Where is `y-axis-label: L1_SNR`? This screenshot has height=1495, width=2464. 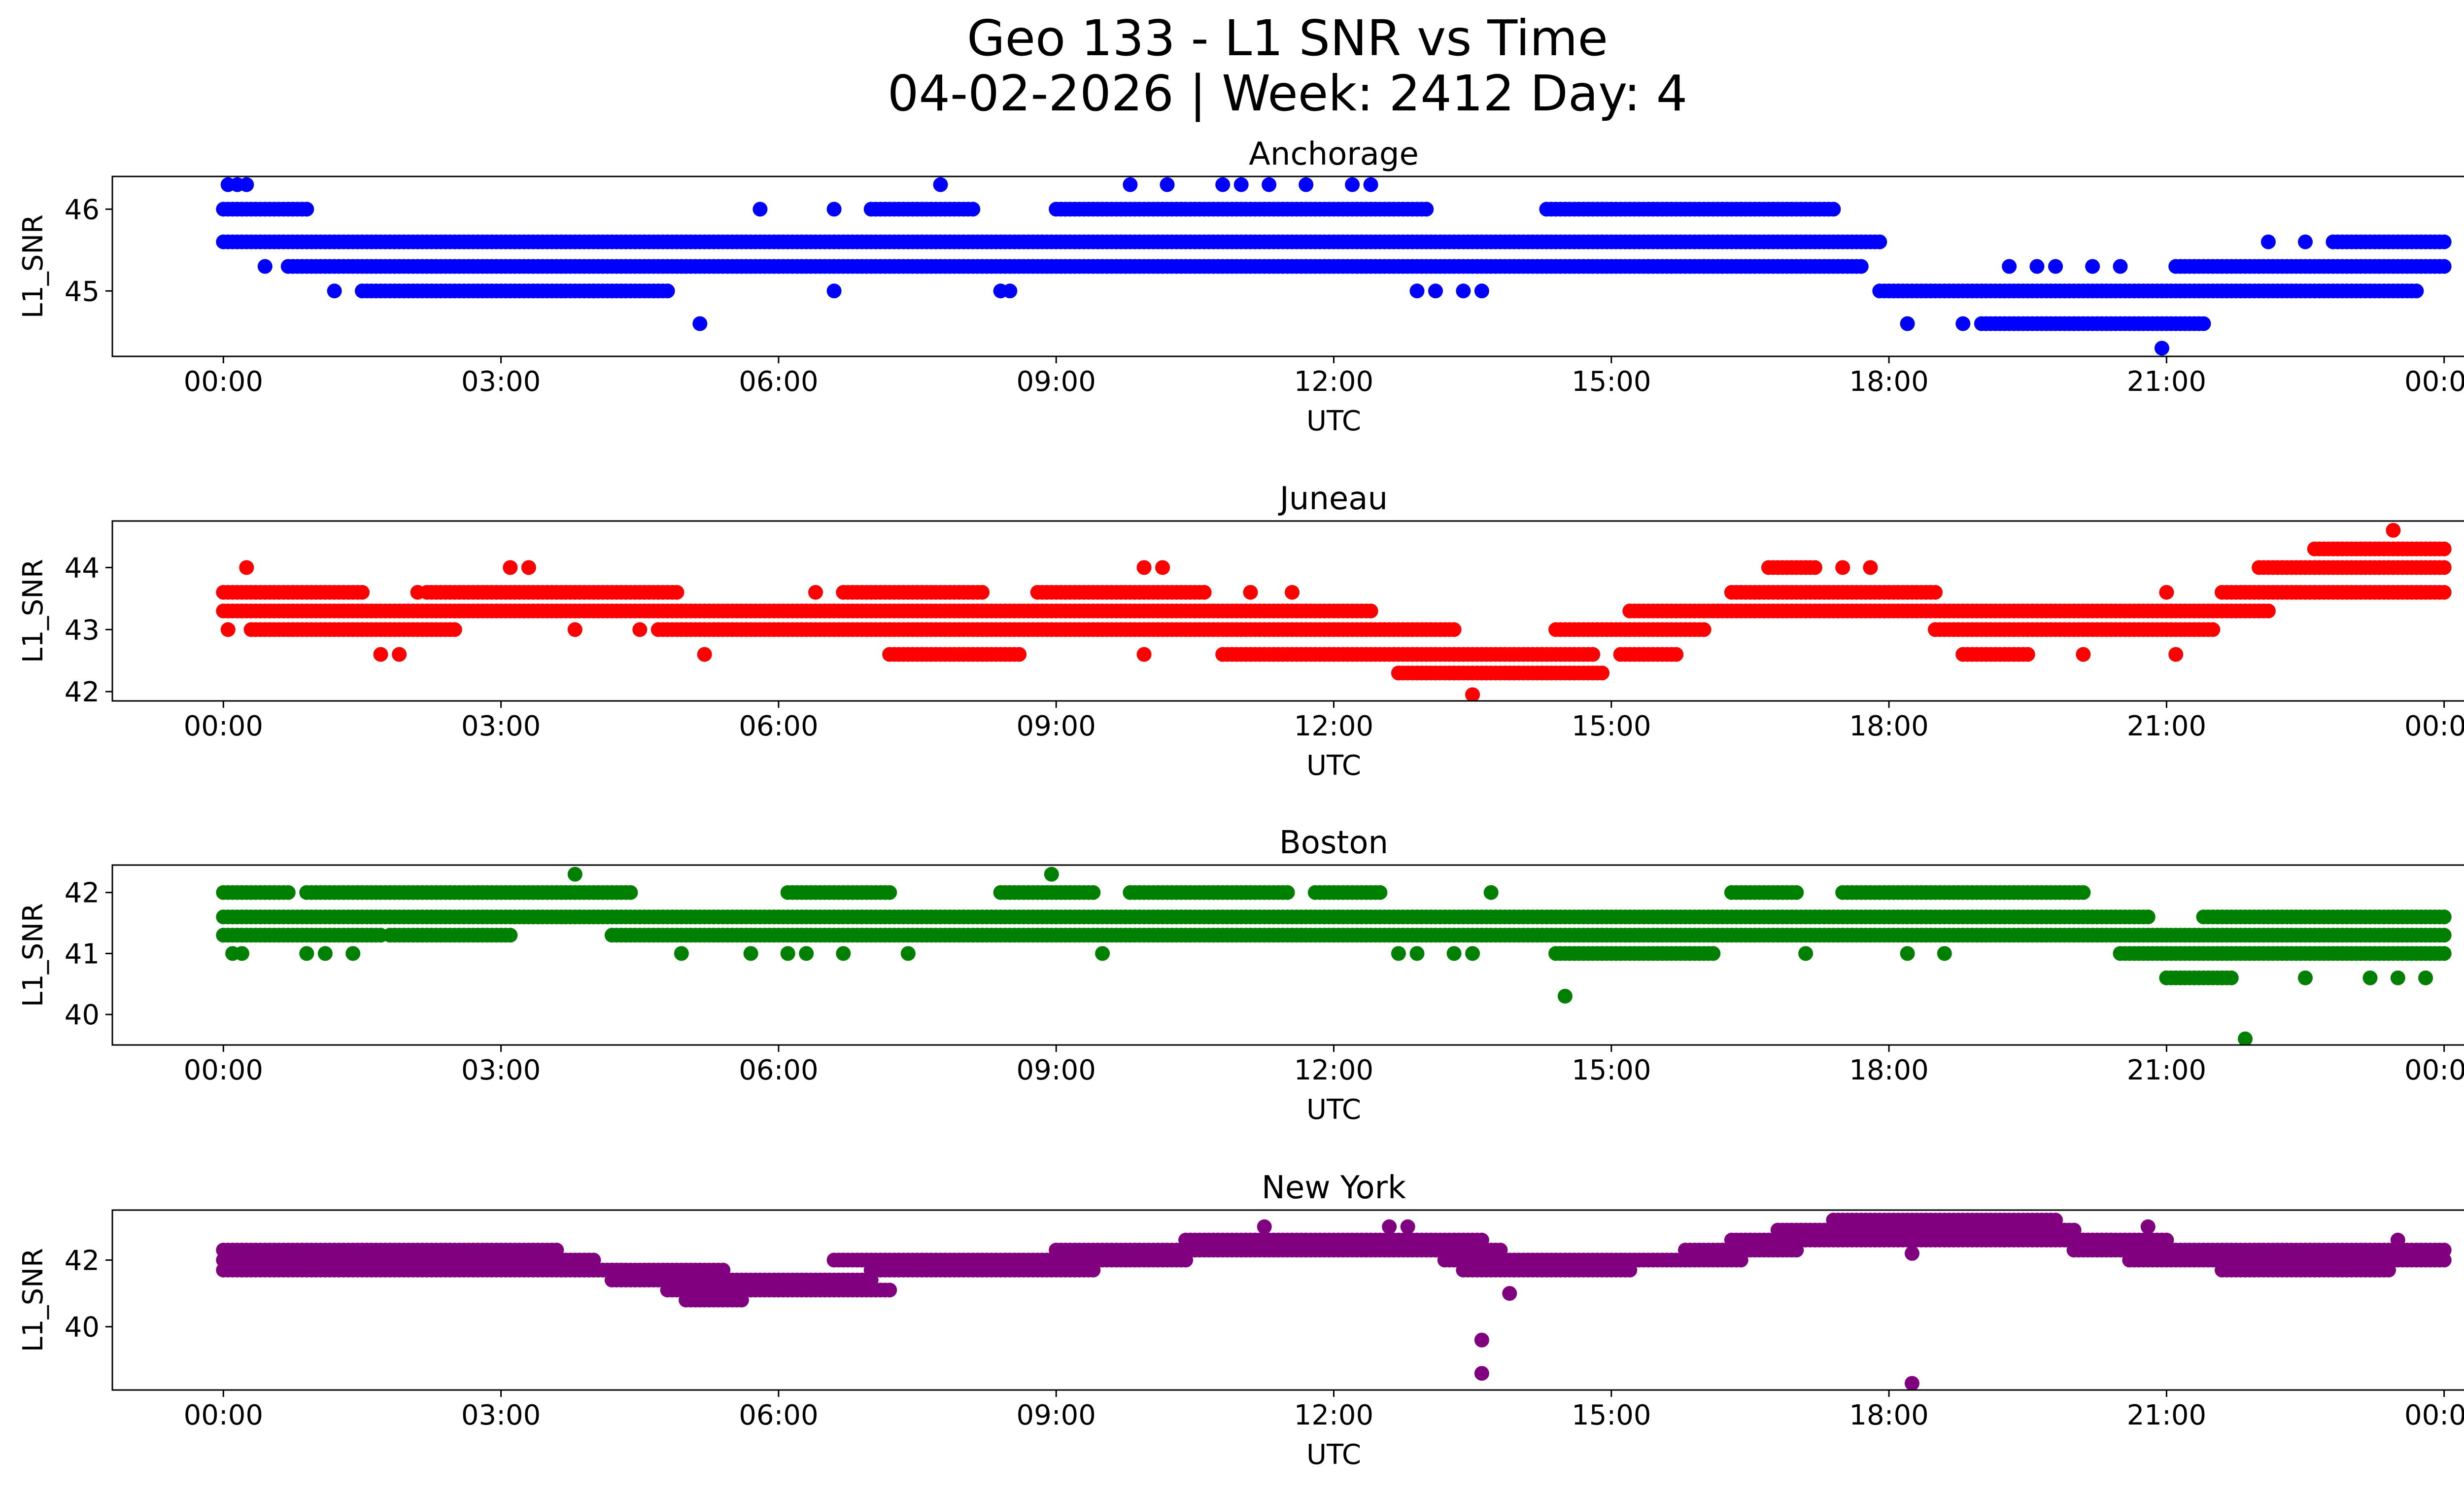
y-axis-label: L1_SNR is located at coordinates (33, 266).